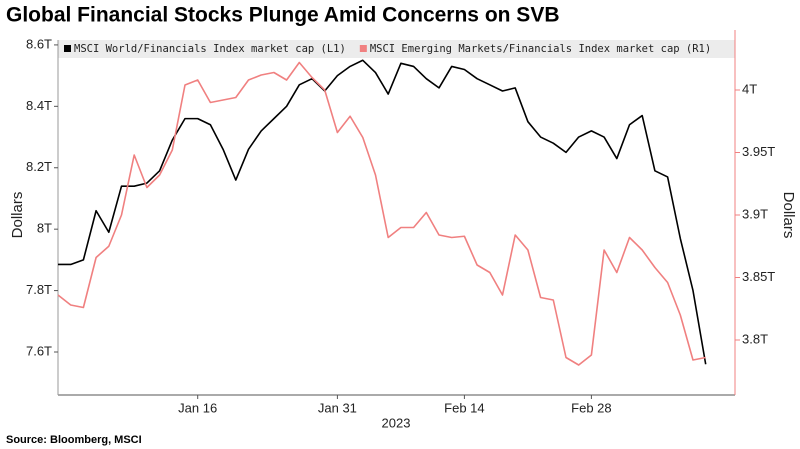 Image resolution: width=800 pixels, height=449 pixels. I want to click on y2-tick-label: 3.9T, so click(755, 213).